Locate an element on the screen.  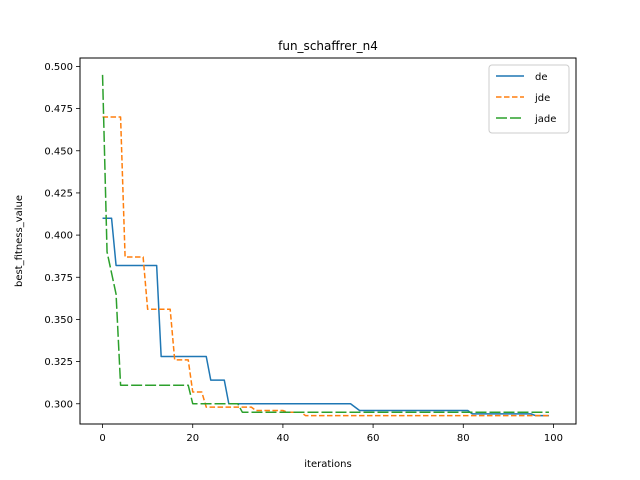
y-tick-label: 0.375 is located at coordinates (58, 278).